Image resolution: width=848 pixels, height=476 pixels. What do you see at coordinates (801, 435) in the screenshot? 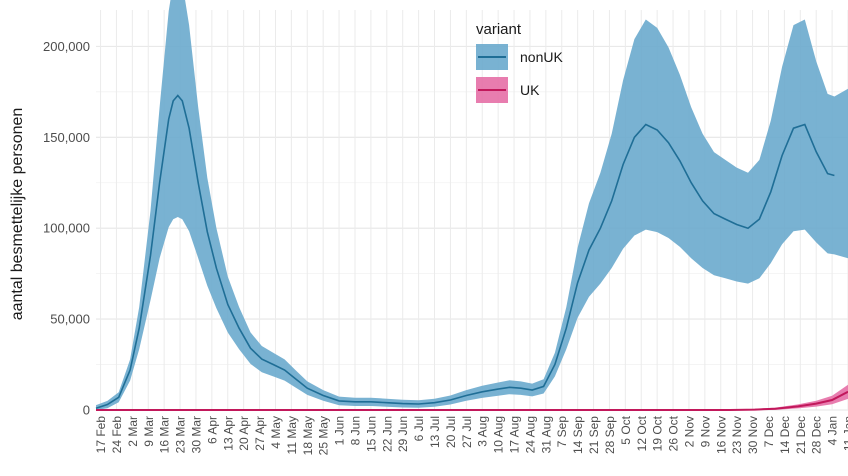
I see `x-tick-label: 21 Dec` at bounding box center [801, 435].